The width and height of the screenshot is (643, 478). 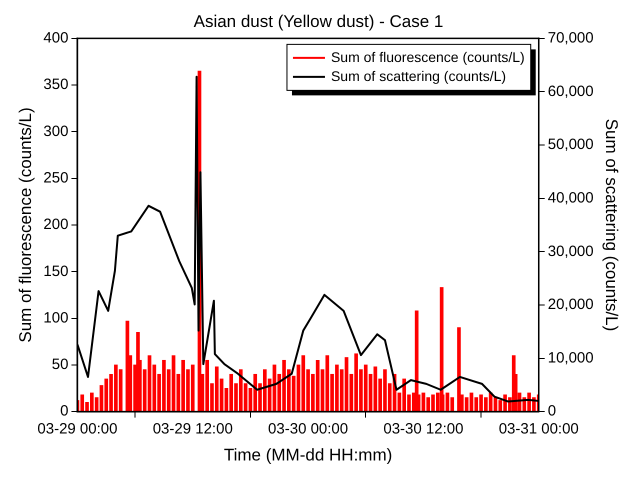 What do you see at coordinates (552, 411) in the screenshot?
I see `y2-tick-label: 0` at bounding box center [552, 411].